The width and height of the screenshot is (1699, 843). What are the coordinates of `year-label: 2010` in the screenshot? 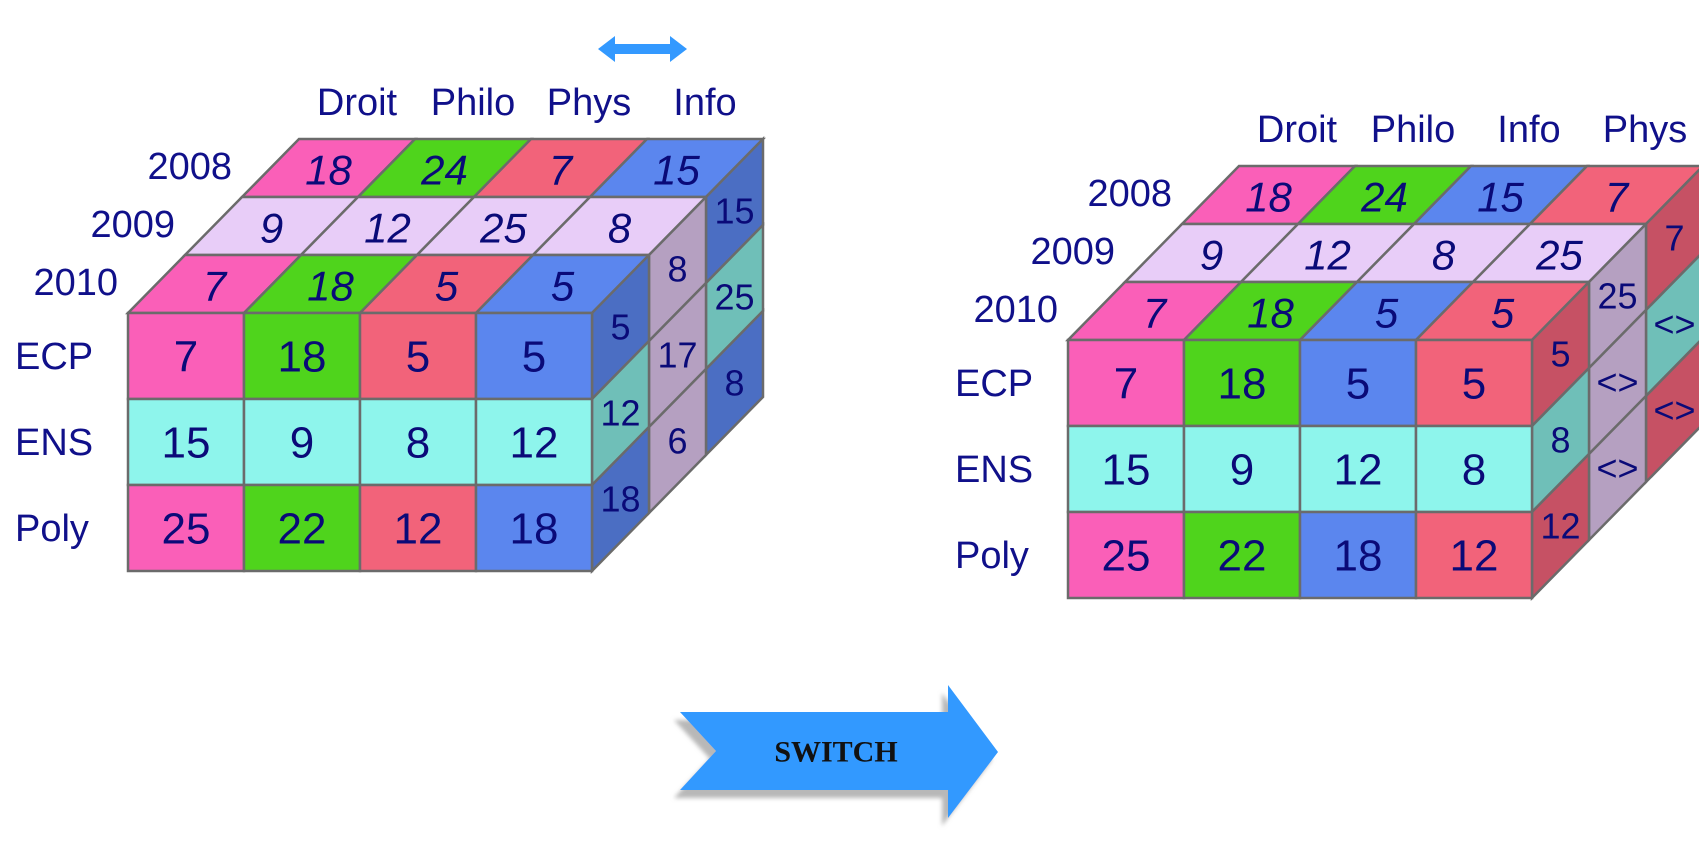 It's located at (1015, 310).